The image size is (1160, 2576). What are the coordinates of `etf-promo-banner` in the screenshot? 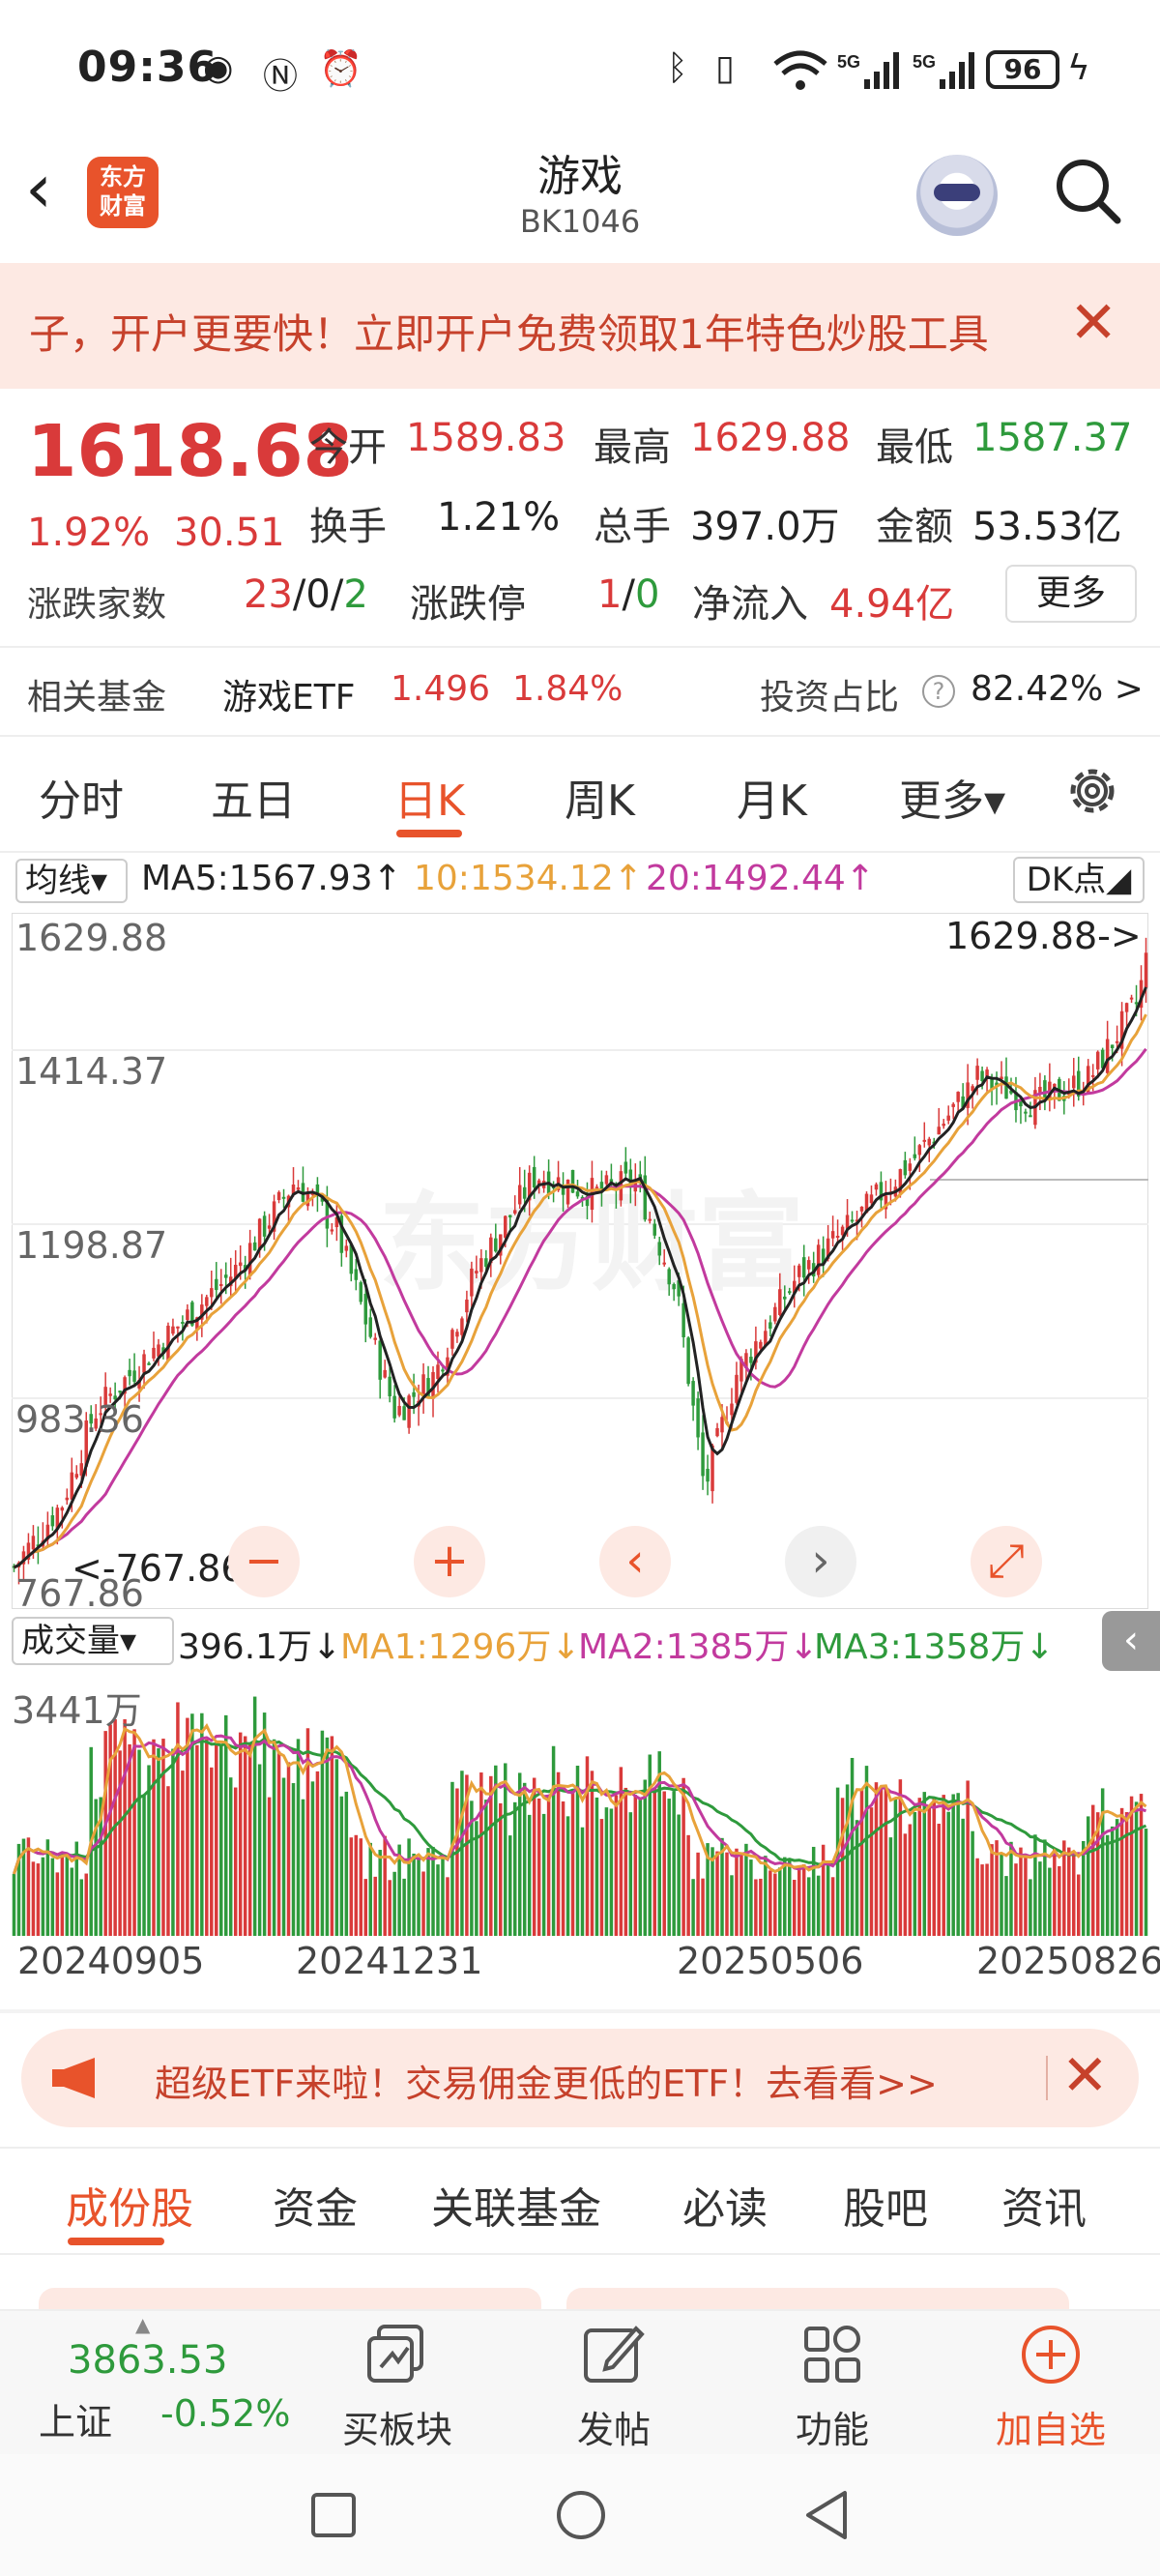 It's located at (580, 2078).